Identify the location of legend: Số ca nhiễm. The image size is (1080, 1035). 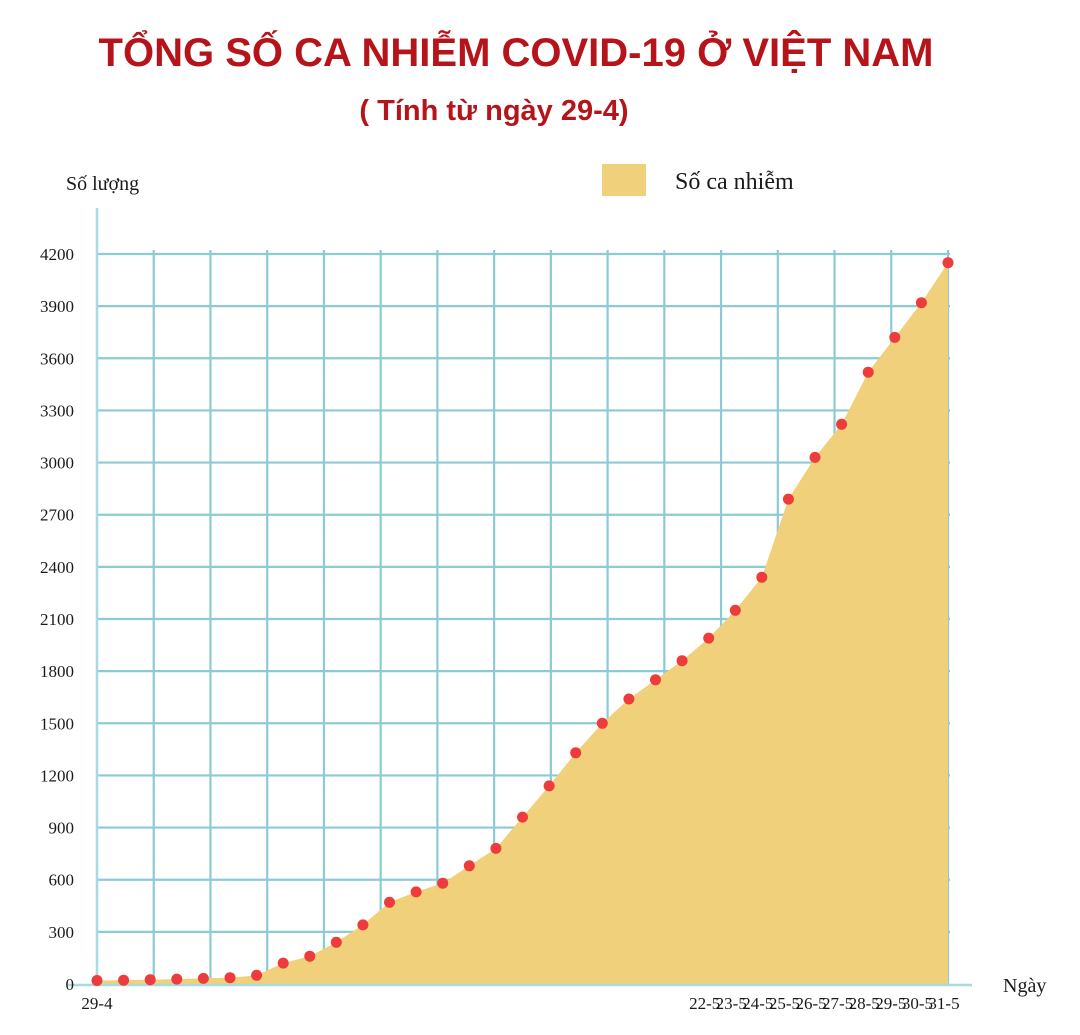
(698, 180).